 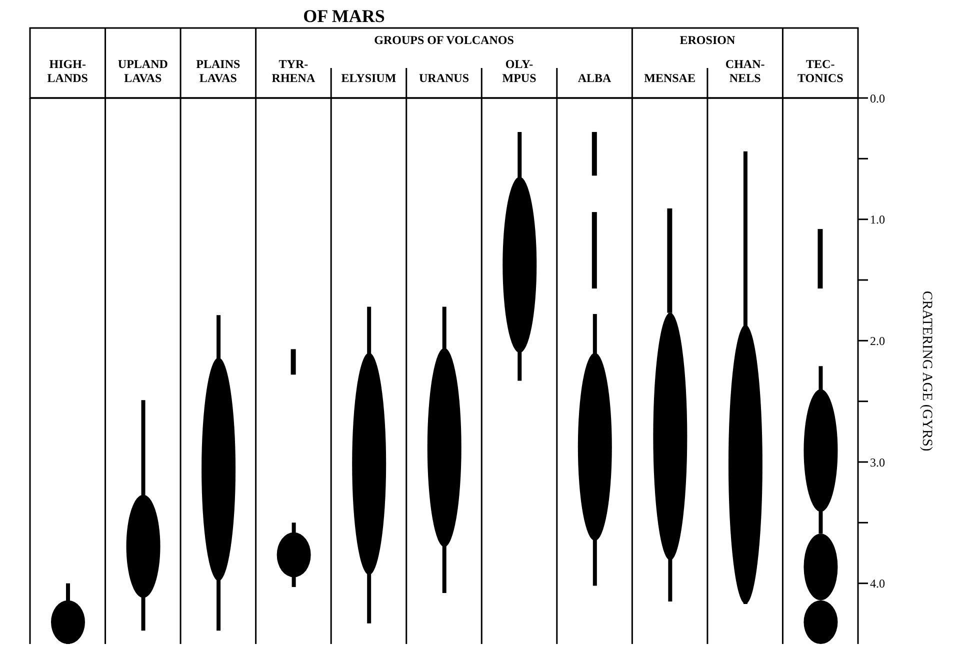 I want to click on y-axis-title: CRATERING AGE (GYRS), so click(x=926, y=371).